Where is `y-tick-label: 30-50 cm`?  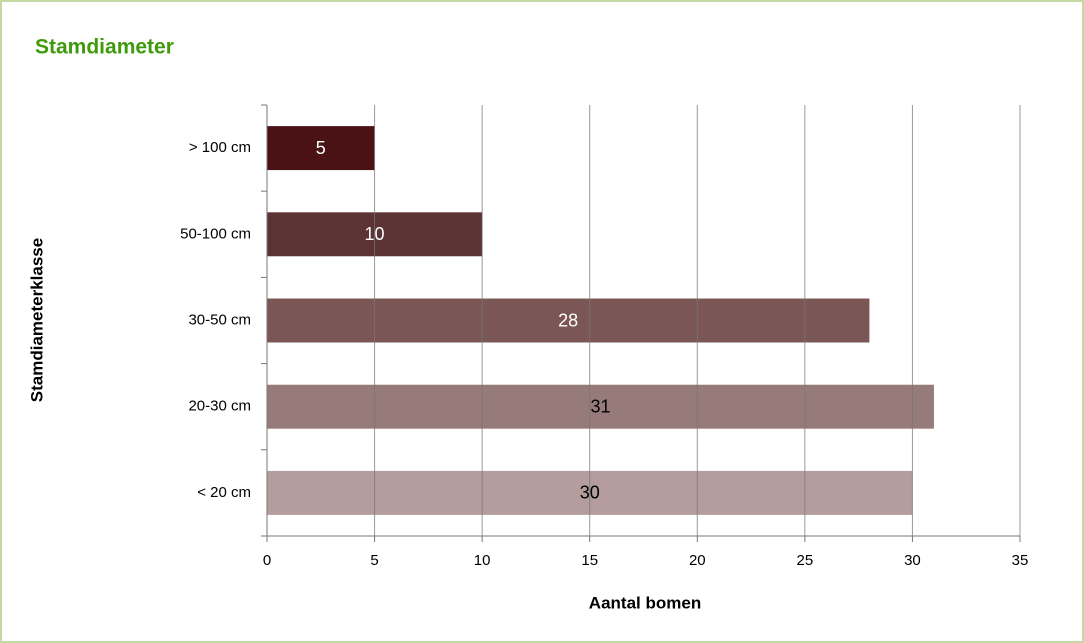
y-tick-label: 30-50 cm is located at coordinates (219, 319).